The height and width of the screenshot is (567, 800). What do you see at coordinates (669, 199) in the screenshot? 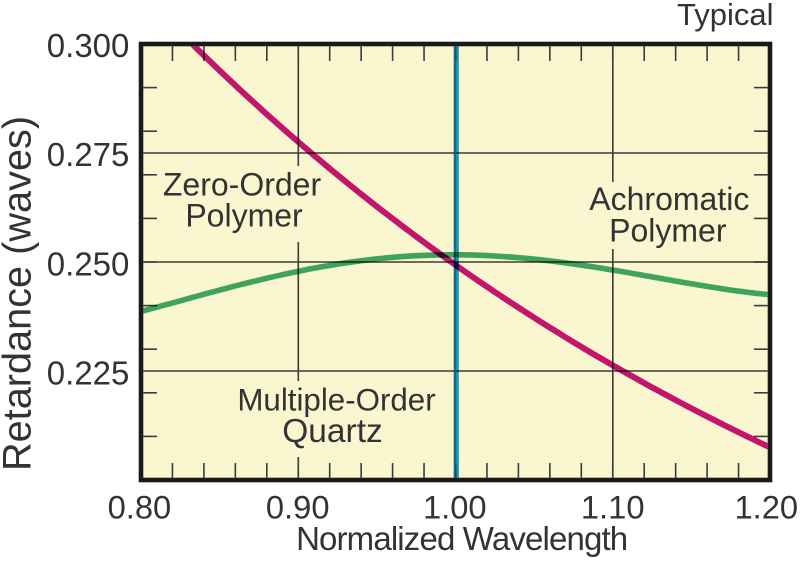
I see `svg-text: Achromatic` at bounding box center [669, 199].